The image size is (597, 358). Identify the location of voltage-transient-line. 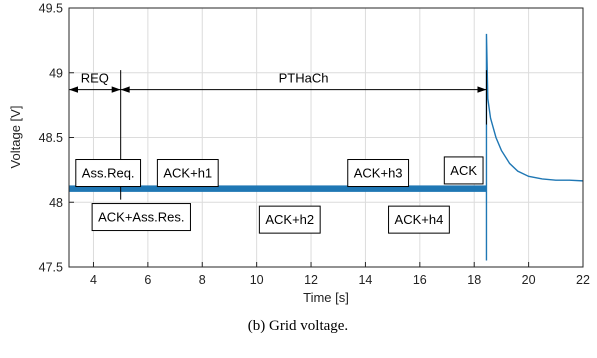
(534, 147).